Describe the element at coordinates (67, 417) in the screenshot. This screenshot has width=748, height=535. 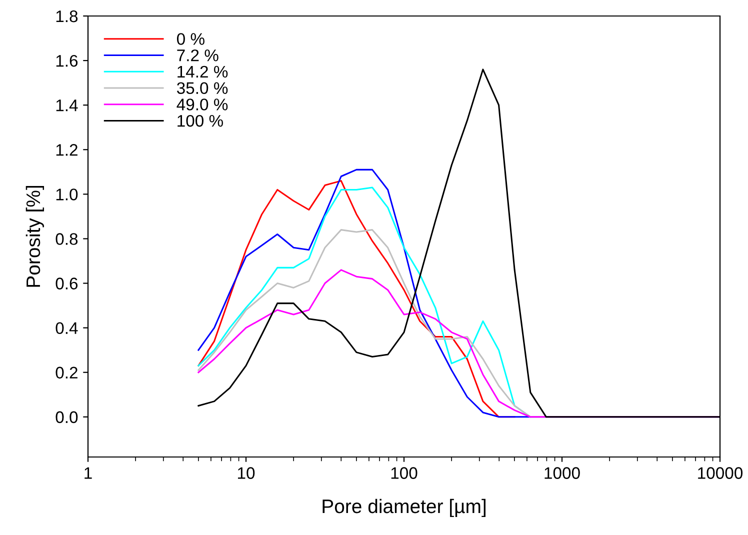
I see `y-tick-label: 0.0` at that location.